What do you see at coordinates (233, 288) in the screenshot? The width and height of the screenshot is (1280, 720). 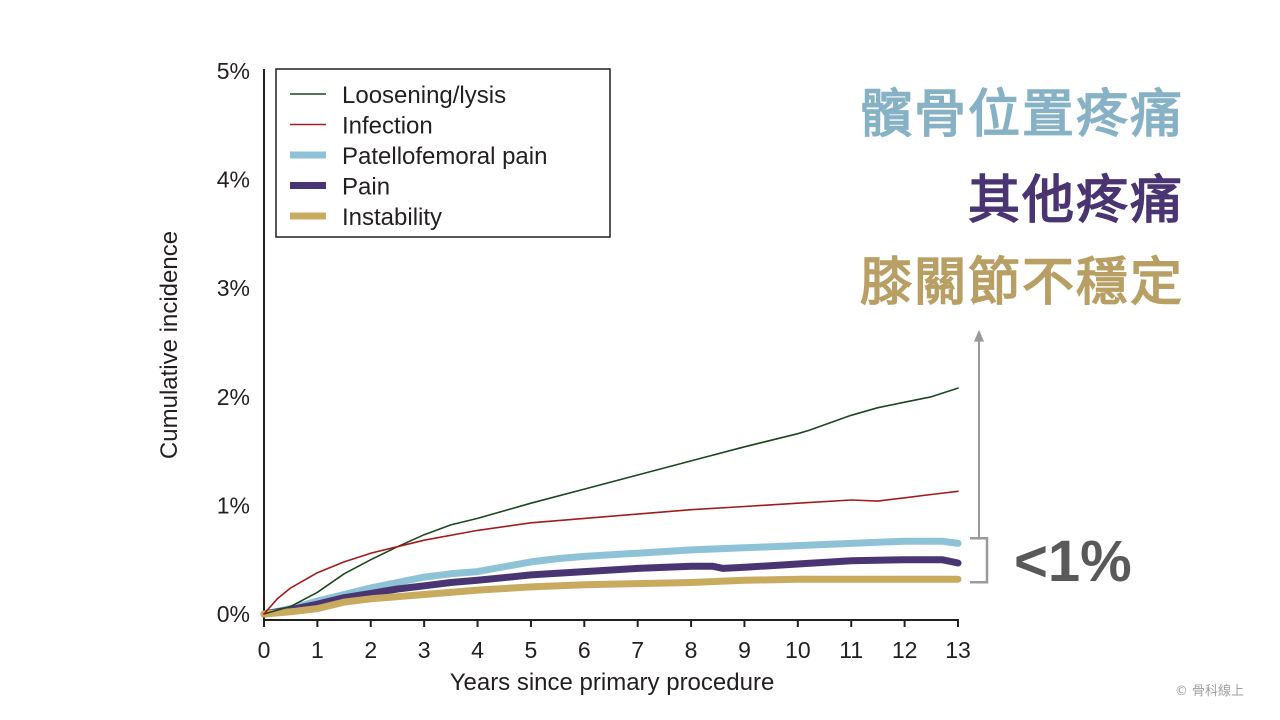 I see `y-tick-label: 3%` at bounding box center [233, 288].